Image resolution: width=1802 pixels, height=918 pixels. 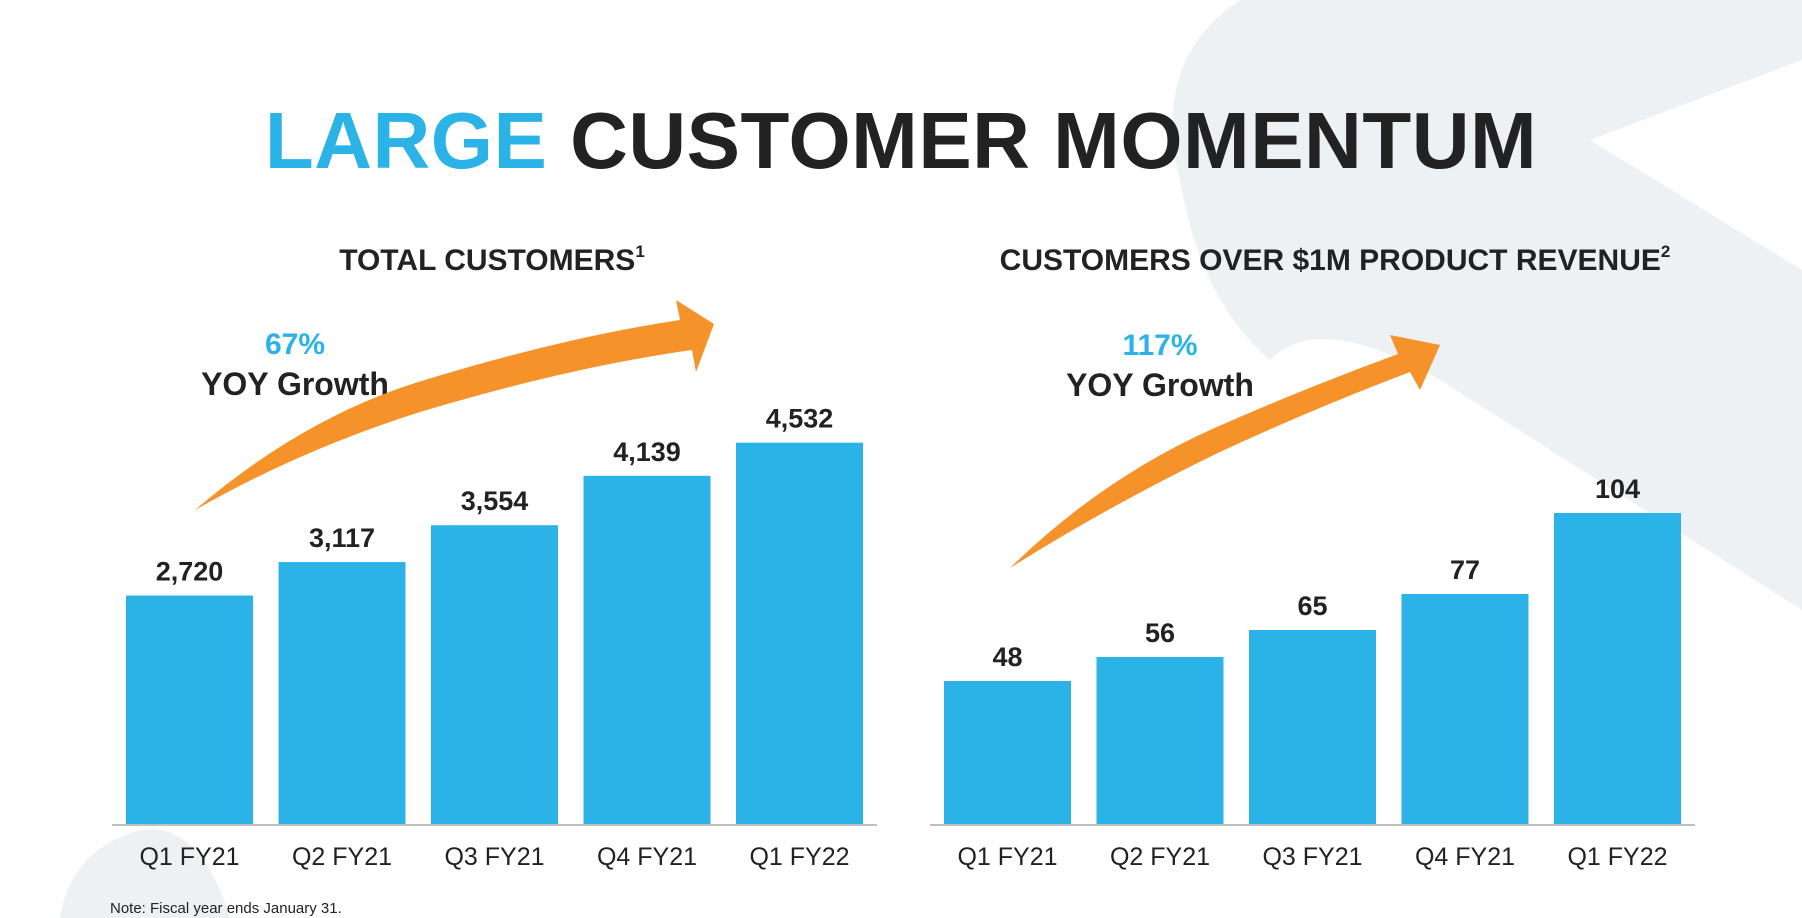 I want to click on background-circle-shape, so click(x=145, y=873).